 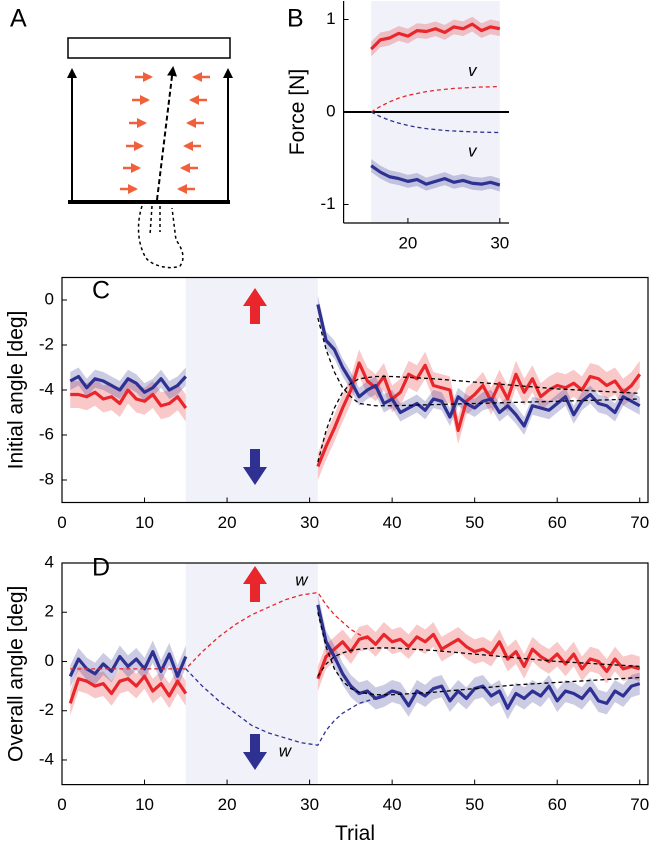 What do you see at coordinates (101, 568) in the screenshot?
I see `panel-label: D` at bounding box center [101, 568].